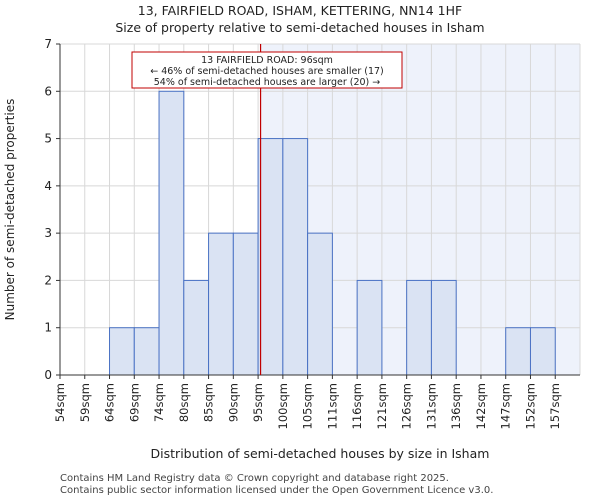 The image size is (600, 500). What do you see at coordinates (431, 406) in the screenshot?
I see `x-tick-label: 131sqm` at bounding box center [431, 406].